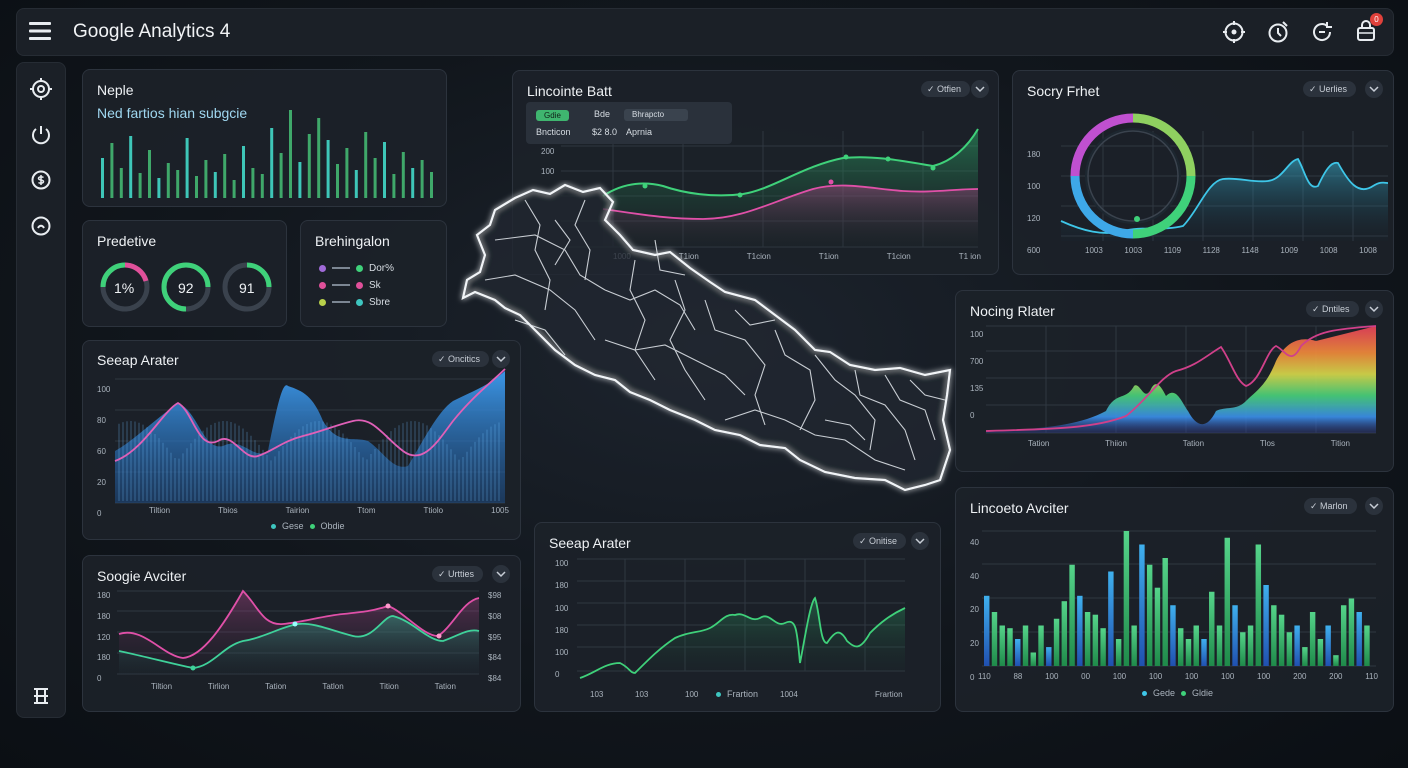 Image resolution: width=1408 pixels, height=768 pixels. Describe the element at coordinates (569, 91) in the screenshot. I see `card-title: Lincointe Batt` at that location.